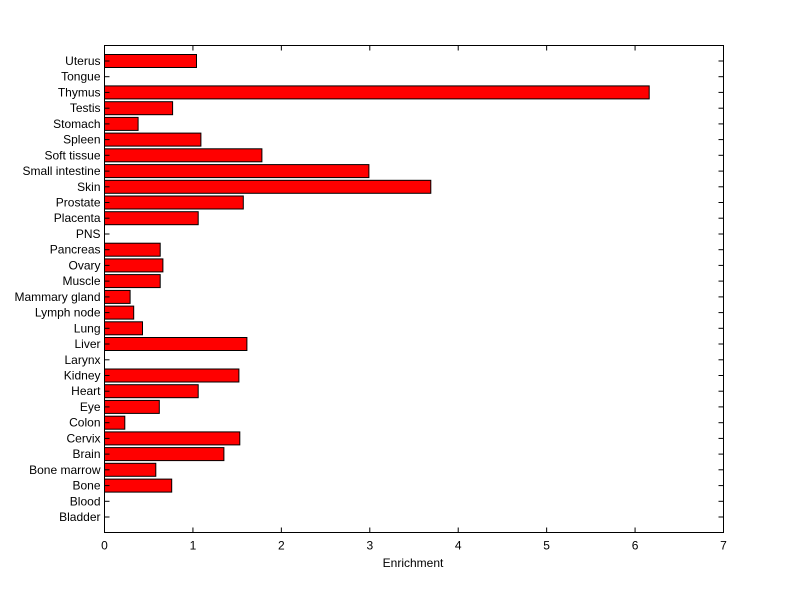 This screenshot has width=800, height=604. What do you see at coordinates (84, 265) in the screenshot?
I see `y-tick-label: Ovary` at bounding box center [84, 265].